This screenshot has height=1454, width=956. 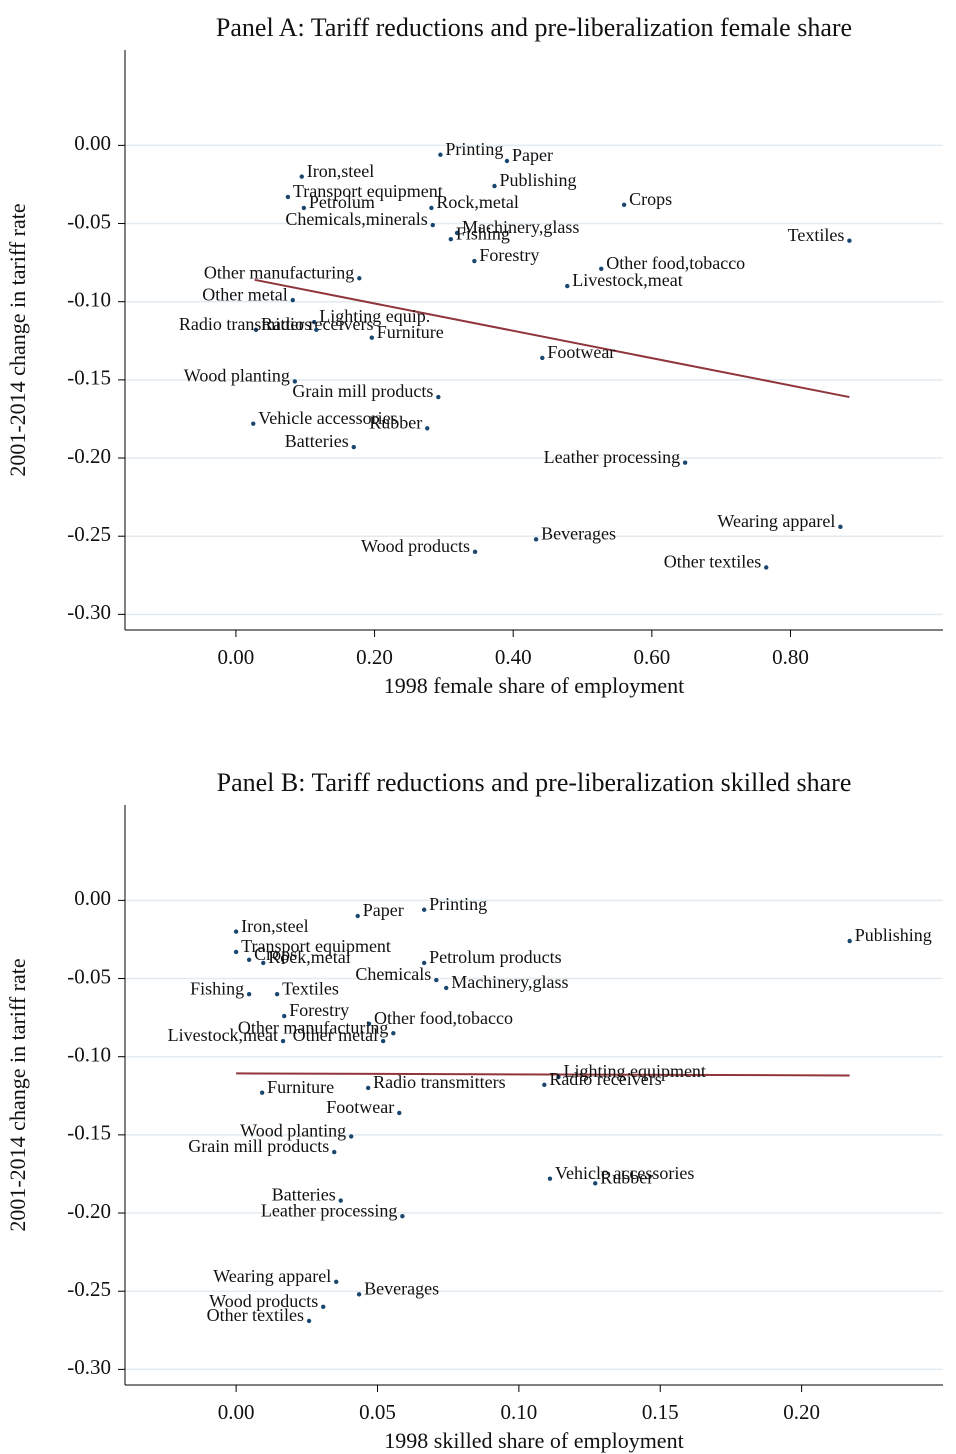 I want to click on point-label: Footwear, so click(x=360, y=1107).